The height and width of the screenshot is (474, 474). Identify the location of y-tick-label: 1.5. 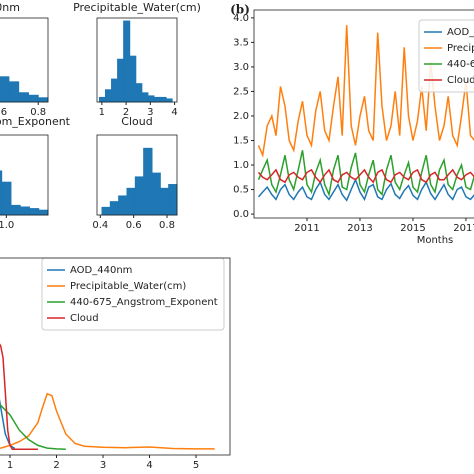
(241, 140).